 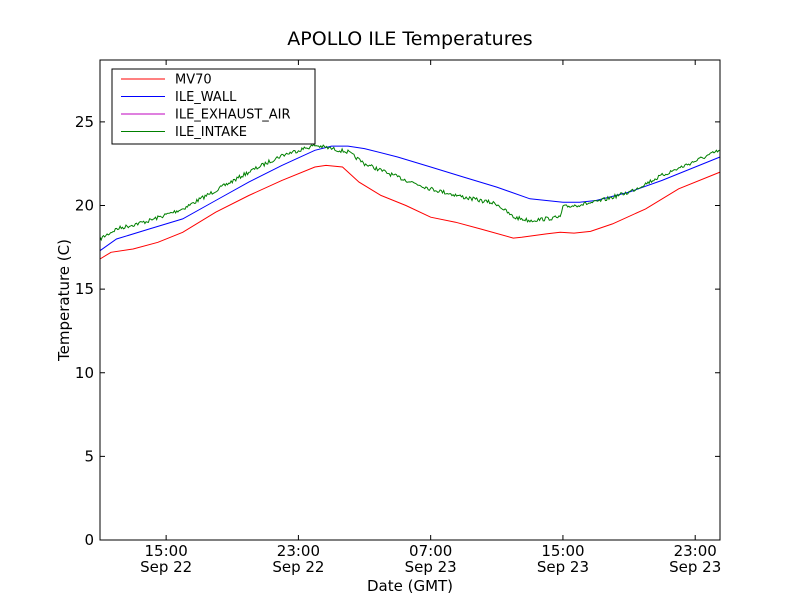 I want to click on y-tick-label: 20, so click(x=84, y=206).